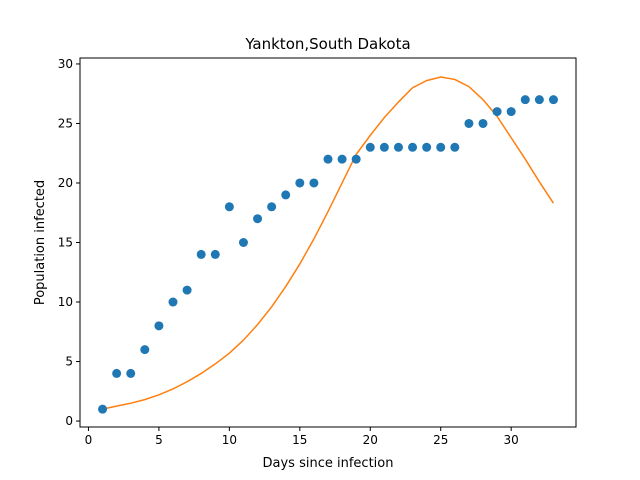  What do you see at coordinates (89, 440) in the screenshot?
I see `x-tick-label: 0` at bounding box center [89, 440].